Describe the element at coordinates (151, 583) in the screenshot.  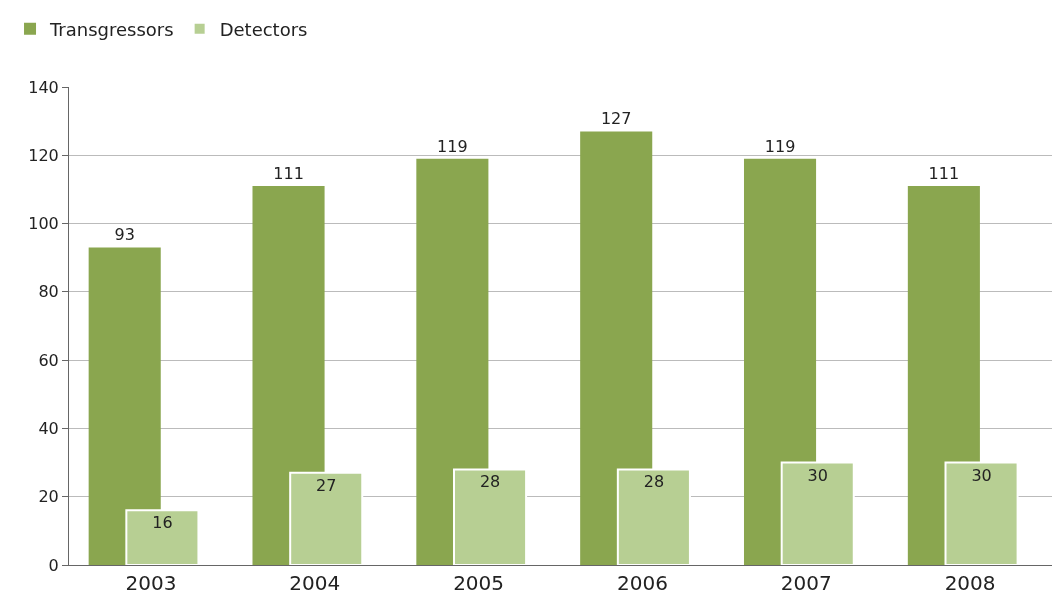
I see `x-tick-label: 2003` at that location.